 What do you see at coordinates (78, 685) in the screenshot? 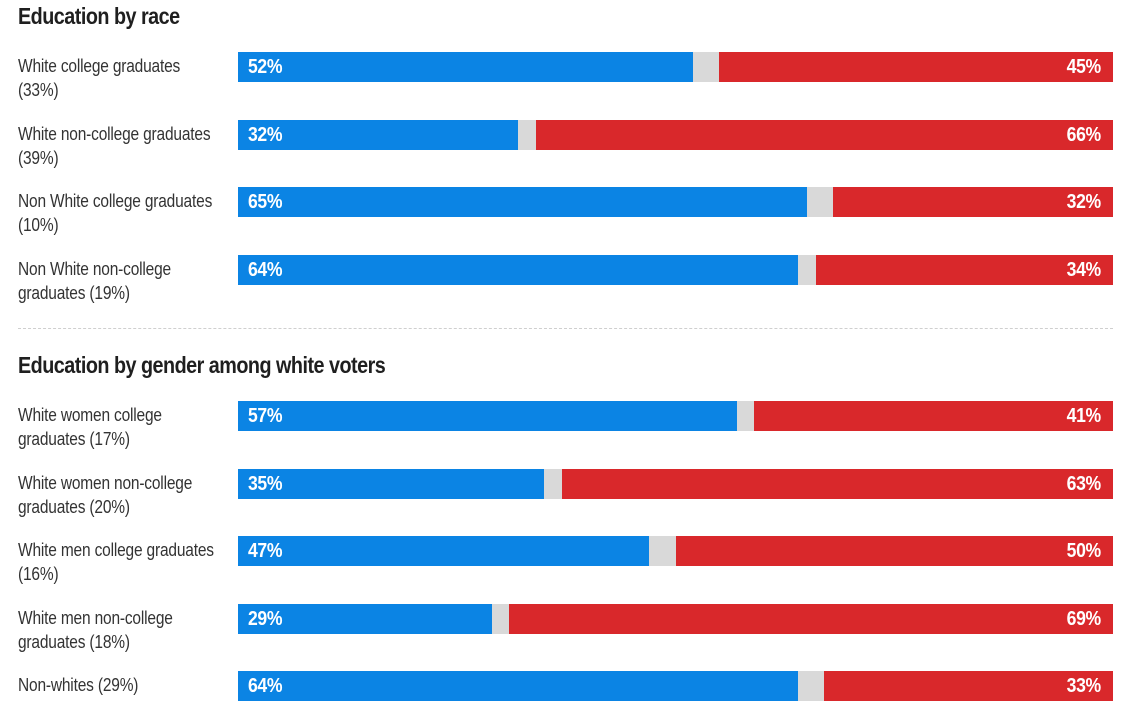
I see `row-label: Non-whites (29%)` at bounding box center [78, 685].